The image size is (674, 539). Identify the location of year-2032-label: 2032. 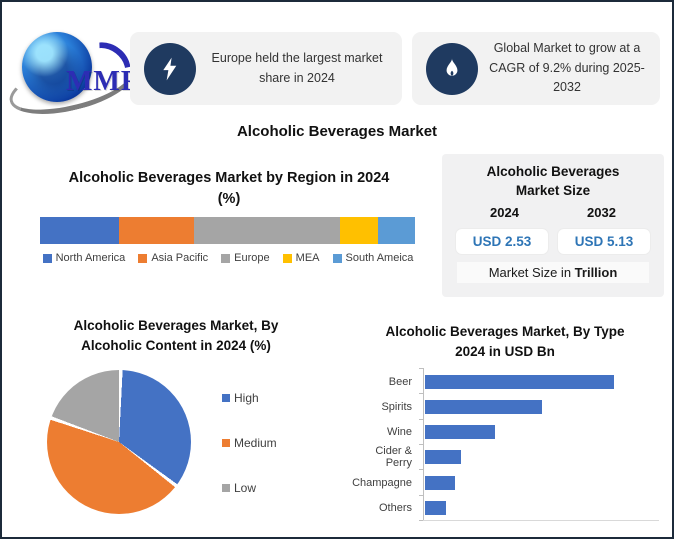
(601, 212).